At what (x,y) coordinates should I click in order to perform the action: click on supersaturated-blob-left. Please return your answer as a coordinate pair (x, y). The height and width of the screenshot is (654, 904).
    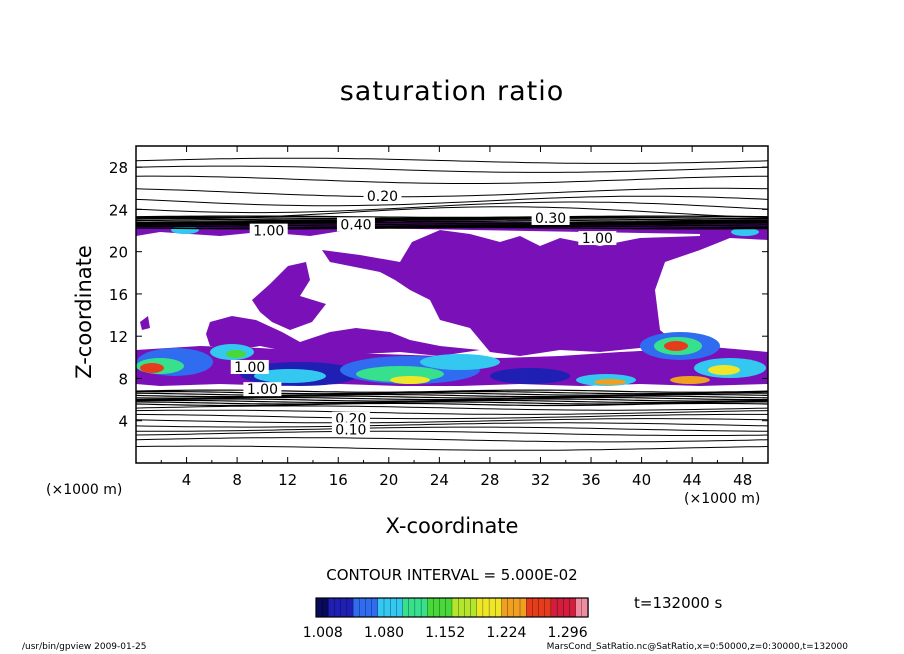
    Looking at the image, I should click on (289, 296).